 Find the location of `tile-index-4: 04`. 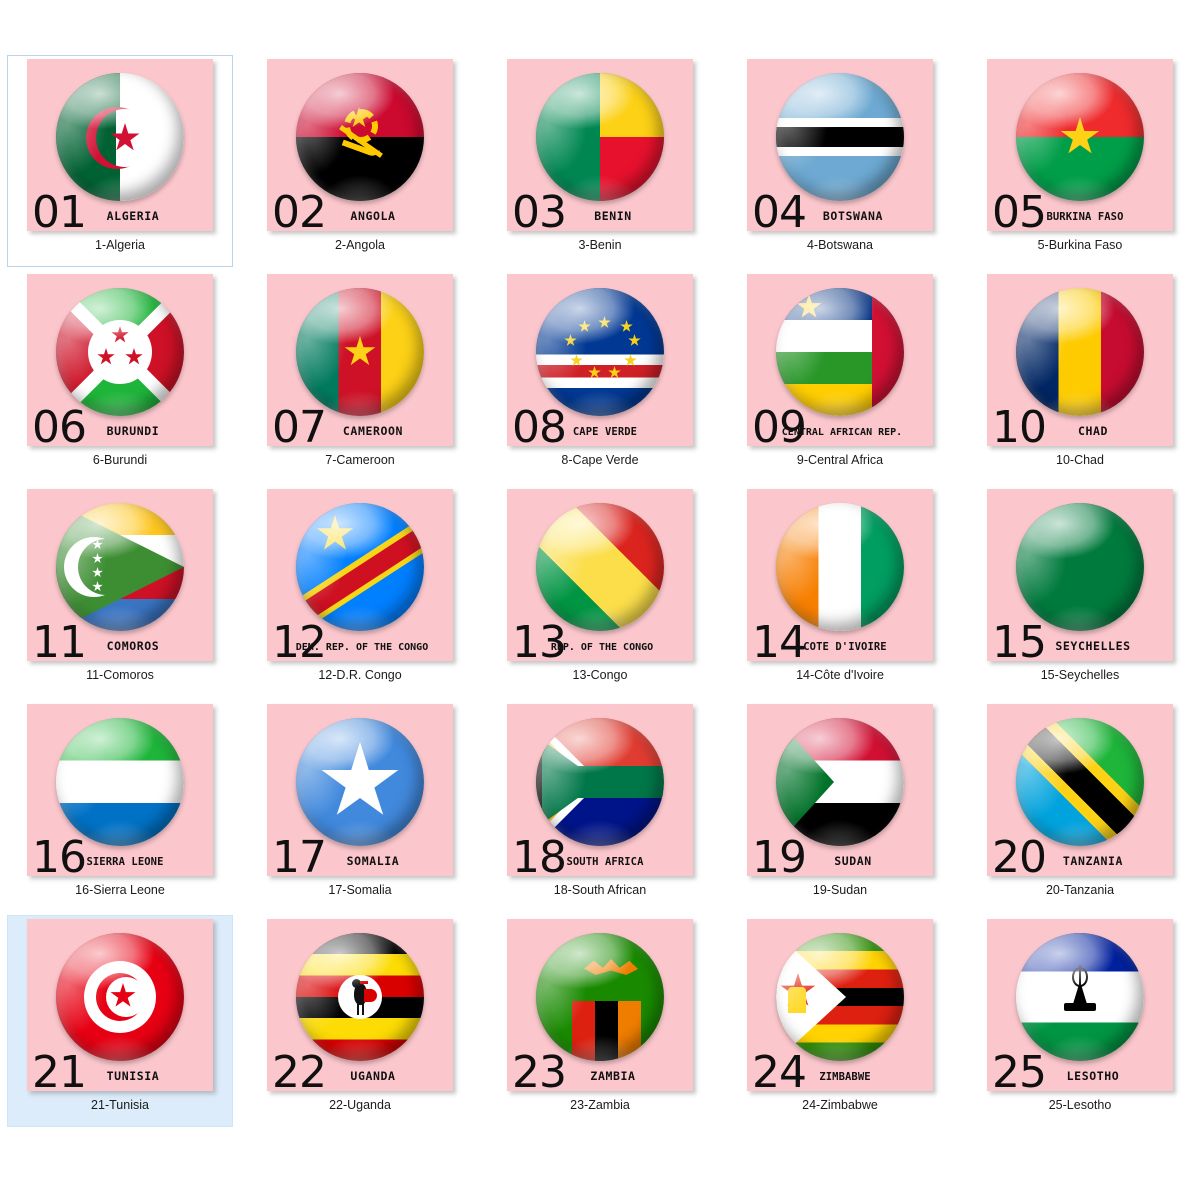

tile-index-4: 04 is located at coordinates (779, 209).